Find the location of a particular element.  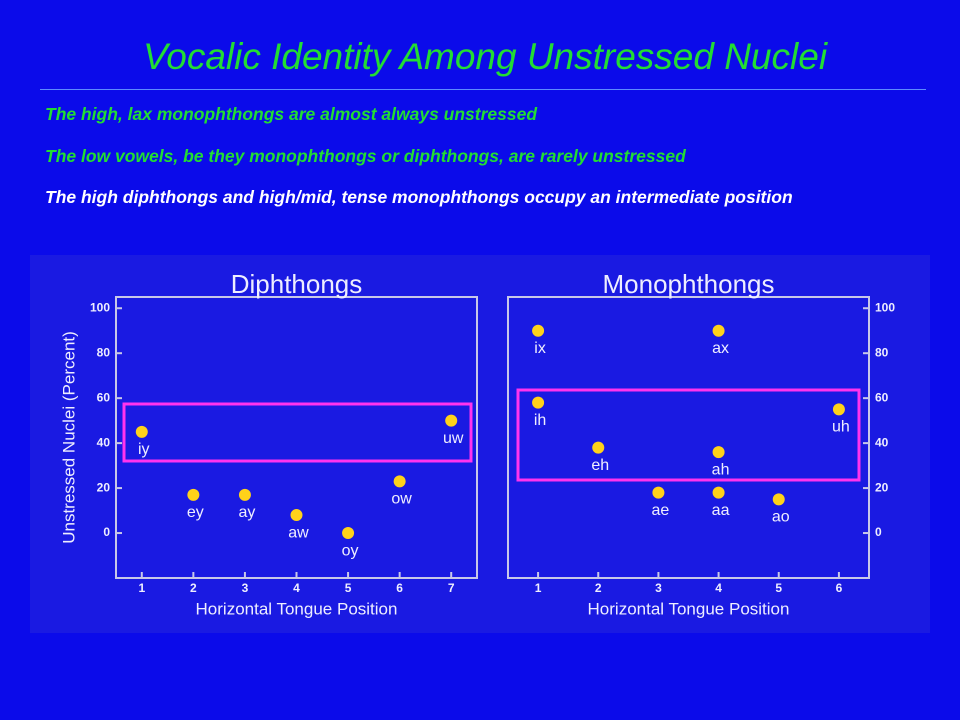

point-label: ae is located at coordinates (661, 510).